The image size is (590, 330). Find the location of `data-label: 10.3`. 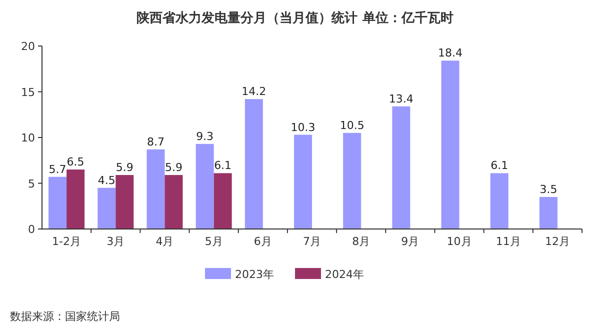

data-label: 10.3 is located at coordinates (303, 127).